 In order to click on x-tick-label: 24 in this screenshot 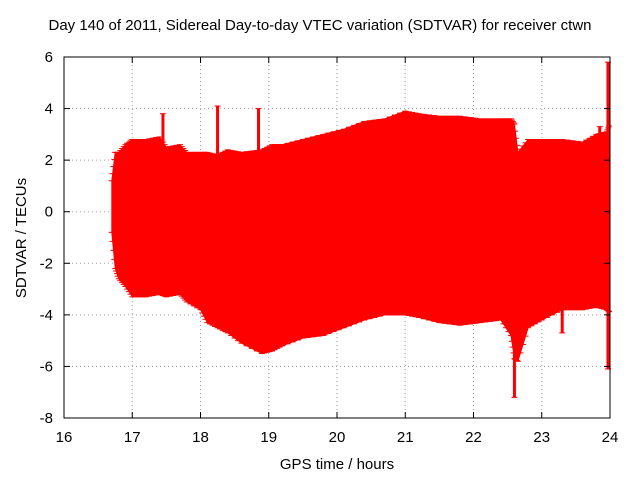, I will do `click(610, 437)`.